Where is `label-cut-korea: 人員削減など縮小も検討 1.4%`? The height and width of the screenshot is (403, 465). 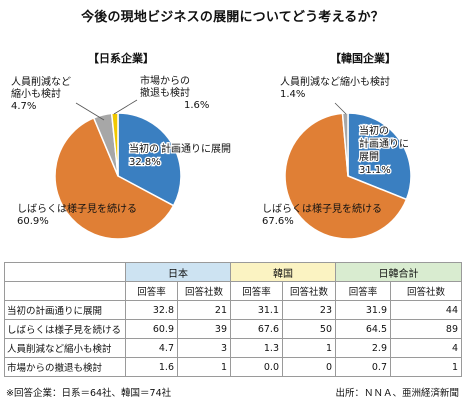 label-cut-korea: 人員削減など縮小も検討 1.4% is located at coordinates (335, 88).